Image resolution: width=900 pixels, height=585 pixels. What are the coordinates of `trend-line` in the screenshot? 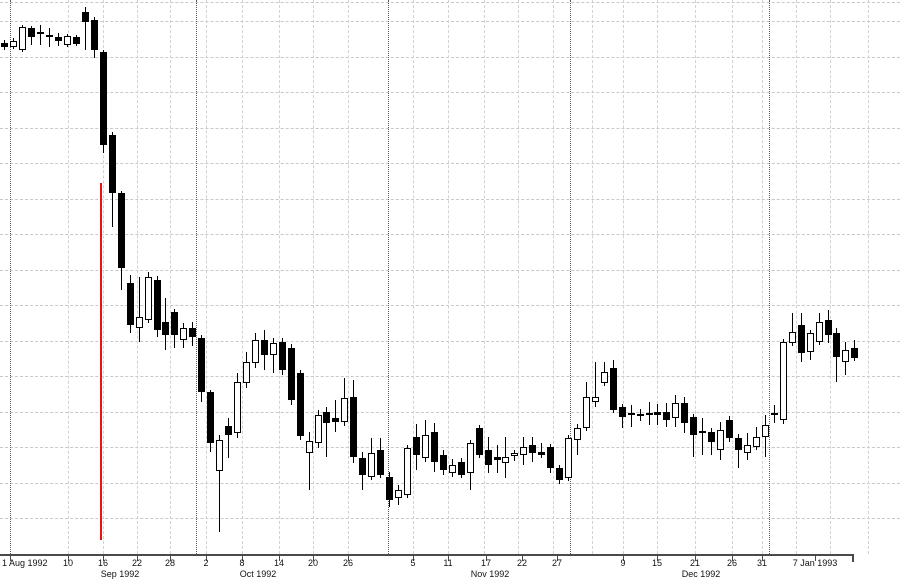 It's located at (101, 361).